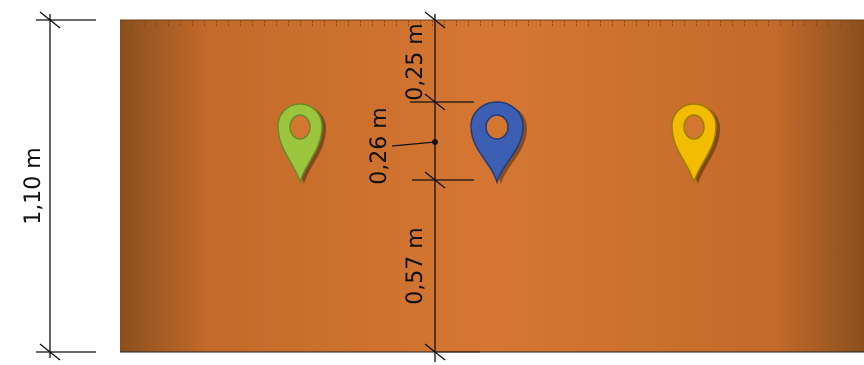 The width and height of the screenshot is (864, 365). What do you see at coordinates (498, 143) in the screenshot?
I see `blue-marker-icon` at bounding box center [498, 143].